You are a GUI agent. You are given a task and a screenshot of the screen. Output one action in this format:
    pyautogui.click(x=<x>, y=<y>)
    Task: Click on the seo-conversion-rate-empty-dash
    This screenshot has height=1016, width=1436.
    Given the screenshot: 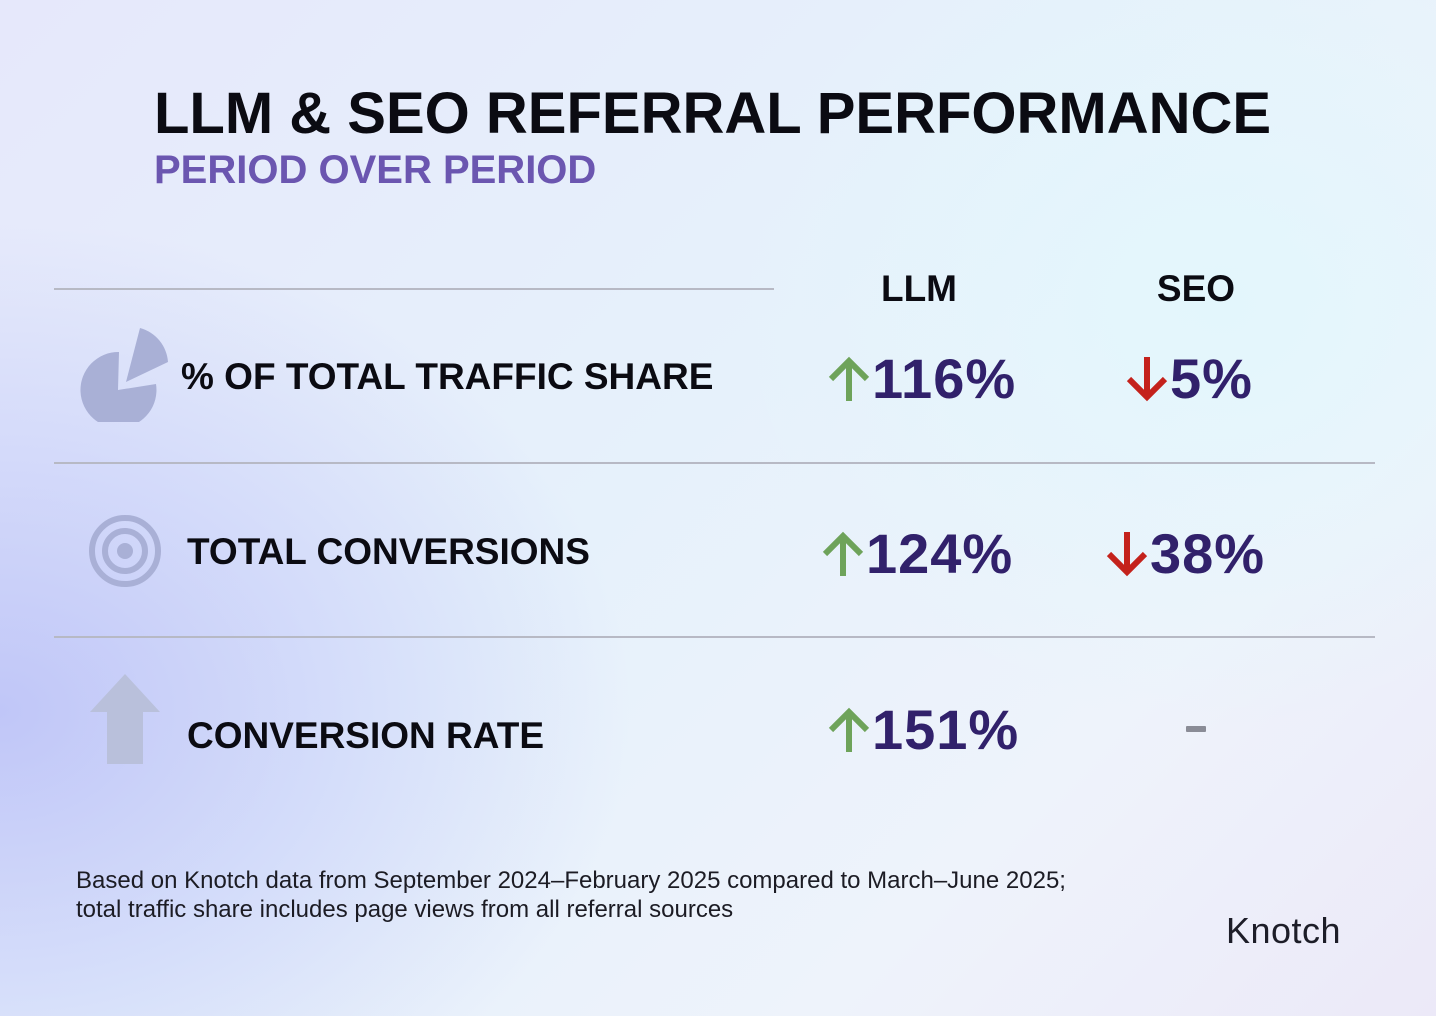 What is the action you would take?
    pyautogui.click(x=1196, y=729)
    